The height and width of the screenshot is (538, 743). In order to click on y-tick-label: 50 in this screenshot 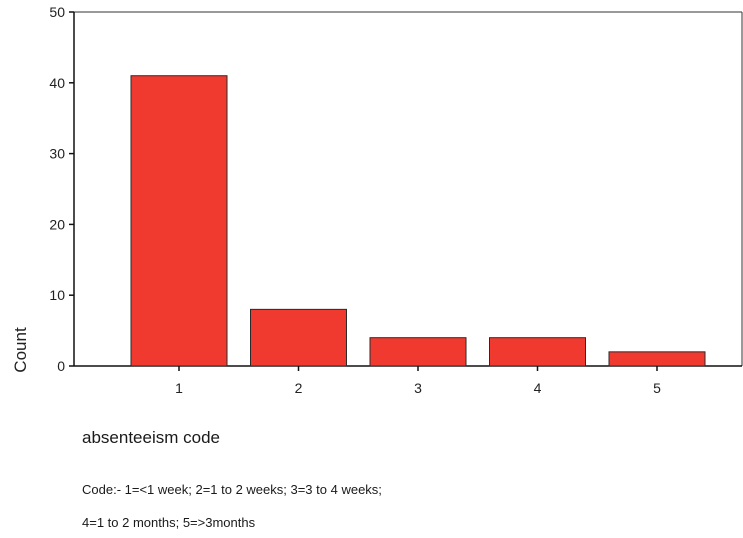, I will do `click(57, 12)`.